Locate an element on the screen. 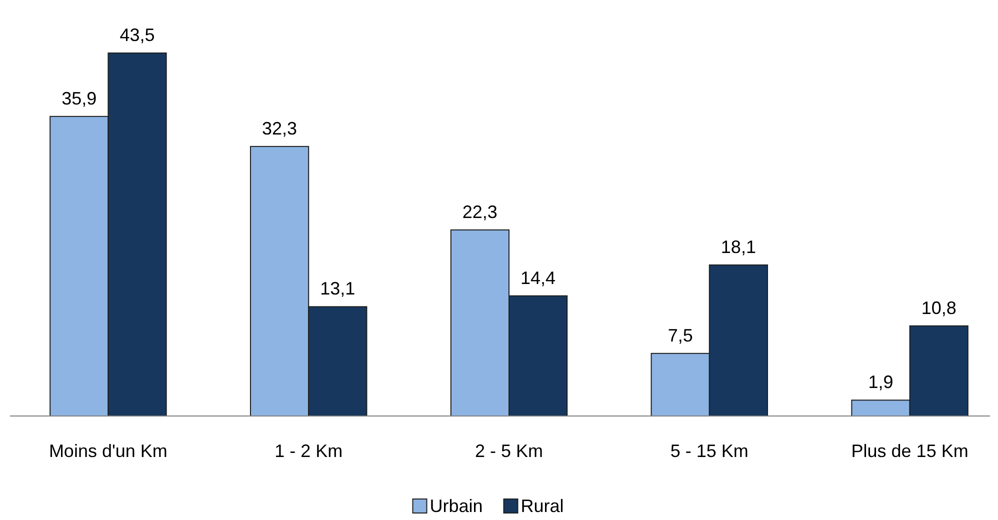 This screenshot has height=520, width=998. legend-label: Rural is located at coordinates (542, 506).